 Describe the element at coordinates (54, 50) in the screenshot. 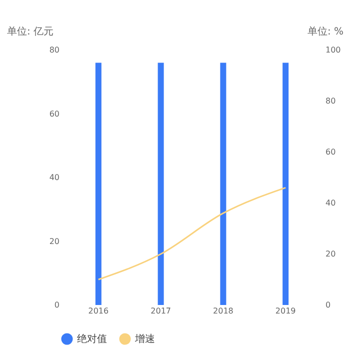

I see `y-tick-label: 80` at that location.